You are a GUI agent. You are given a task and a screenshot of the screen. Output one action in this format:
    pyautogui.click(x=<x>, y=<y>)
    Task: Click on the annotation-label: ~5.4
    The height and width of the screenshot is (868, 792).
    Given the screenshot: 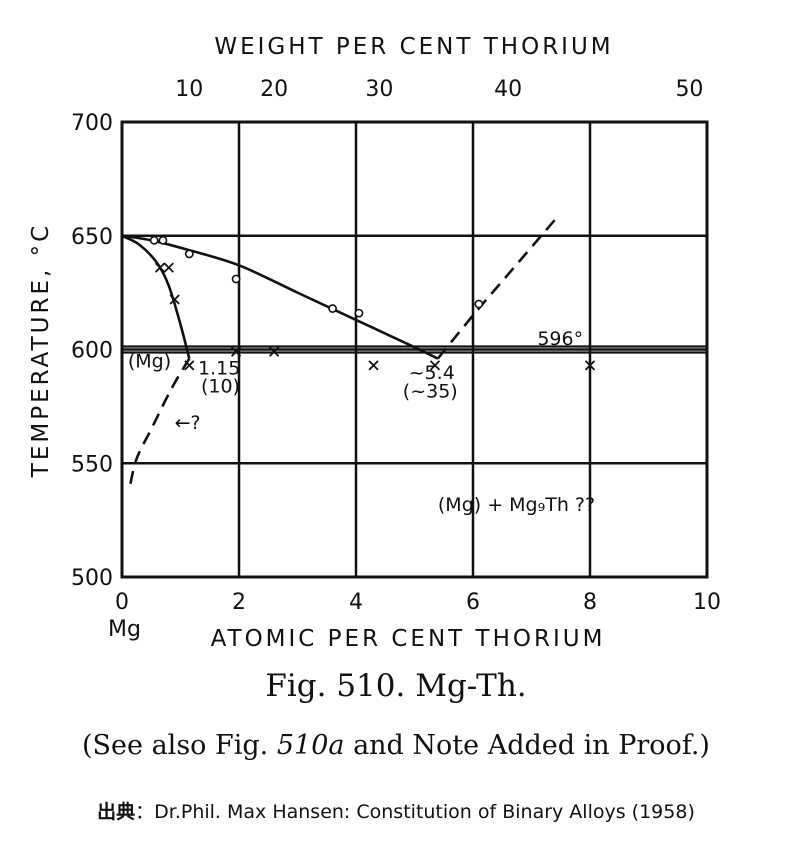 What is the action you would take?
    pyautogui.click(x=432, y=373)
    